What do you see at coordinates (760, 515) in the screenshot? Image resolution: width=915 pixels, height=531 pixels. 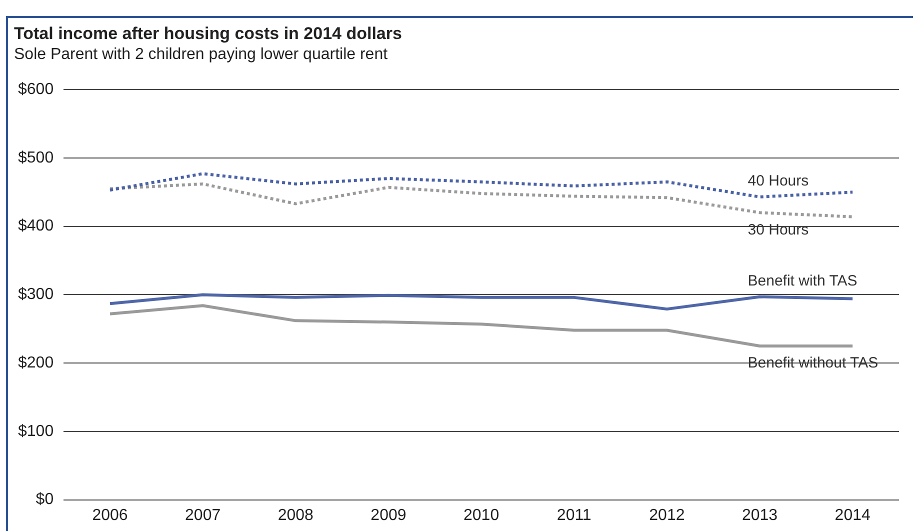 I see `x-tick-label: 2013` at bounding box center [760, 515].